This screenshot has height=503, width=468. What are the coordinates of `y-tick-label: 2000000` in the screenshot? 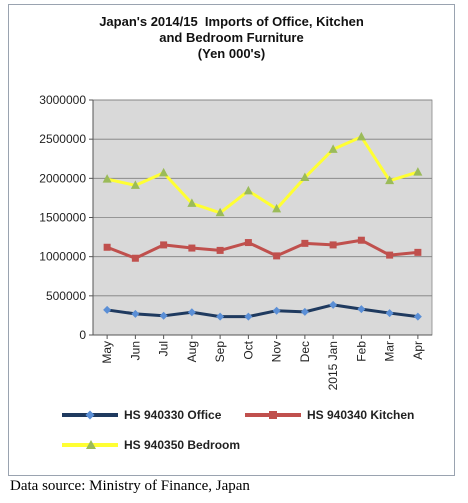 It's located at (62, 178).